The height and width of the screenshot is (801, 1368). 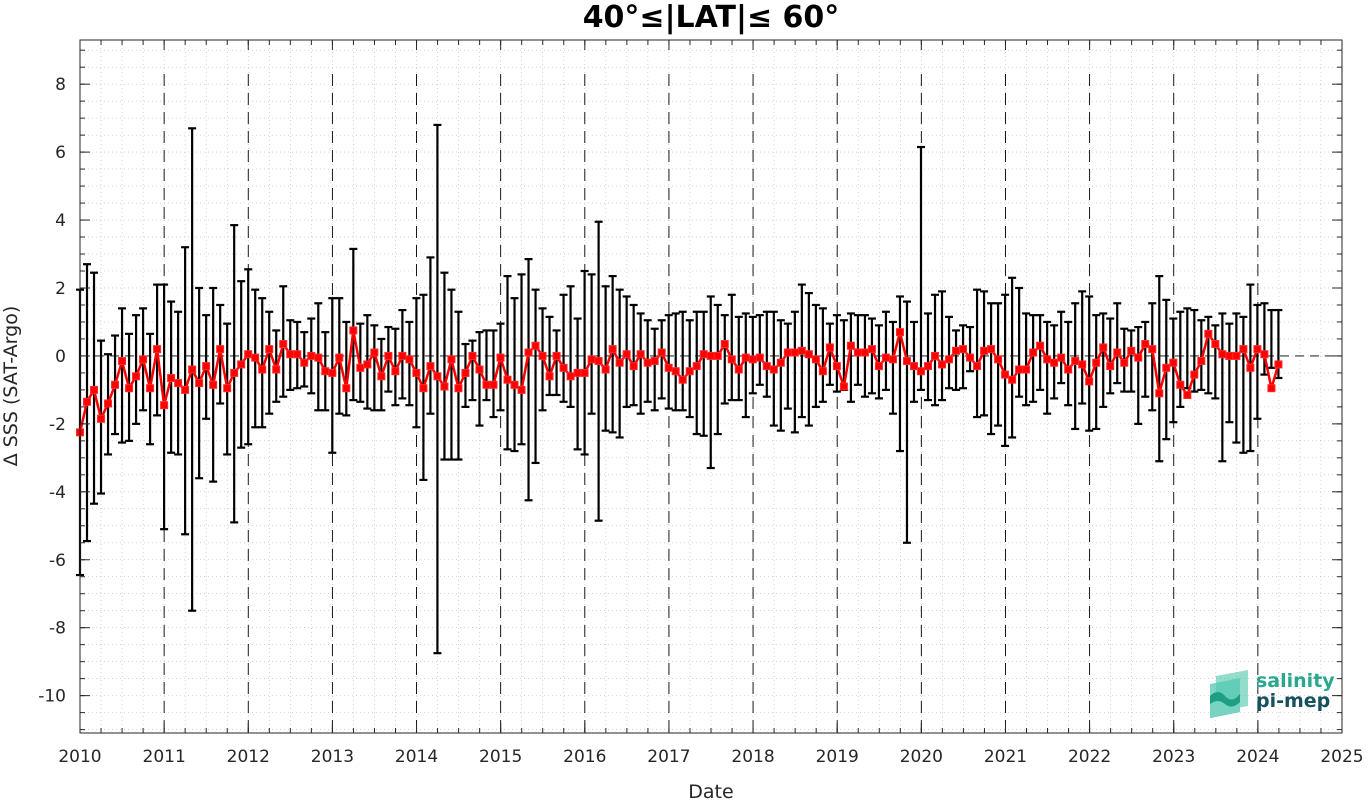 I want to click on x-tick-label: 2012, so click(x=248, y=757).